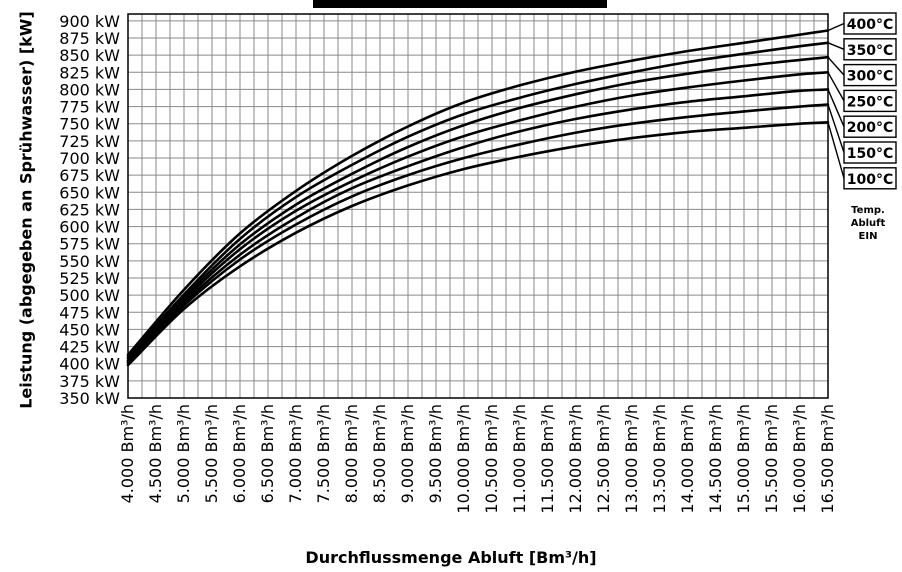 The image size is (902, 572). What do you see at coordinates (89, 21) in the screenshot?
I see `y-tick-label: 900 kW` at bounding box center [89, 21].